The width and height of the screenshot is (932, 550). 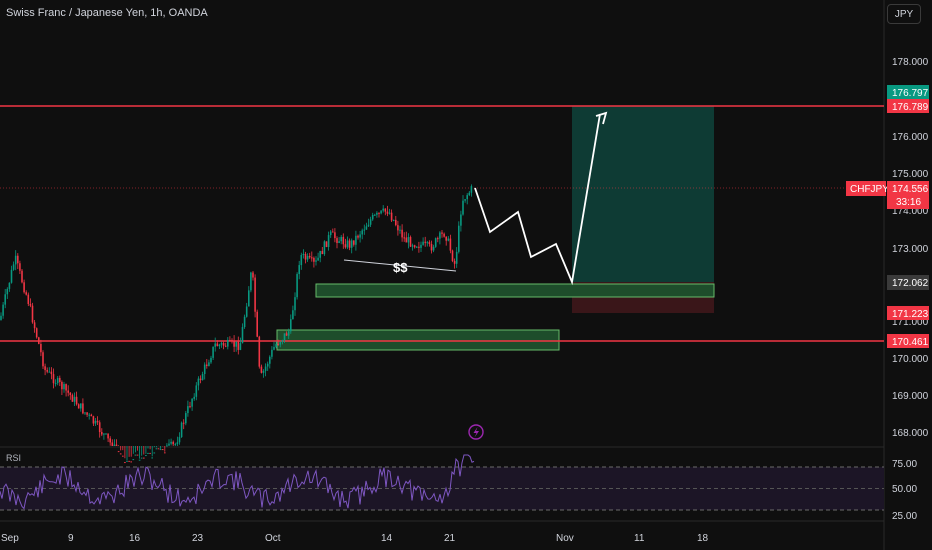 I want to click on symbol-tag: CHFJPY, so click(x=867, y=188).